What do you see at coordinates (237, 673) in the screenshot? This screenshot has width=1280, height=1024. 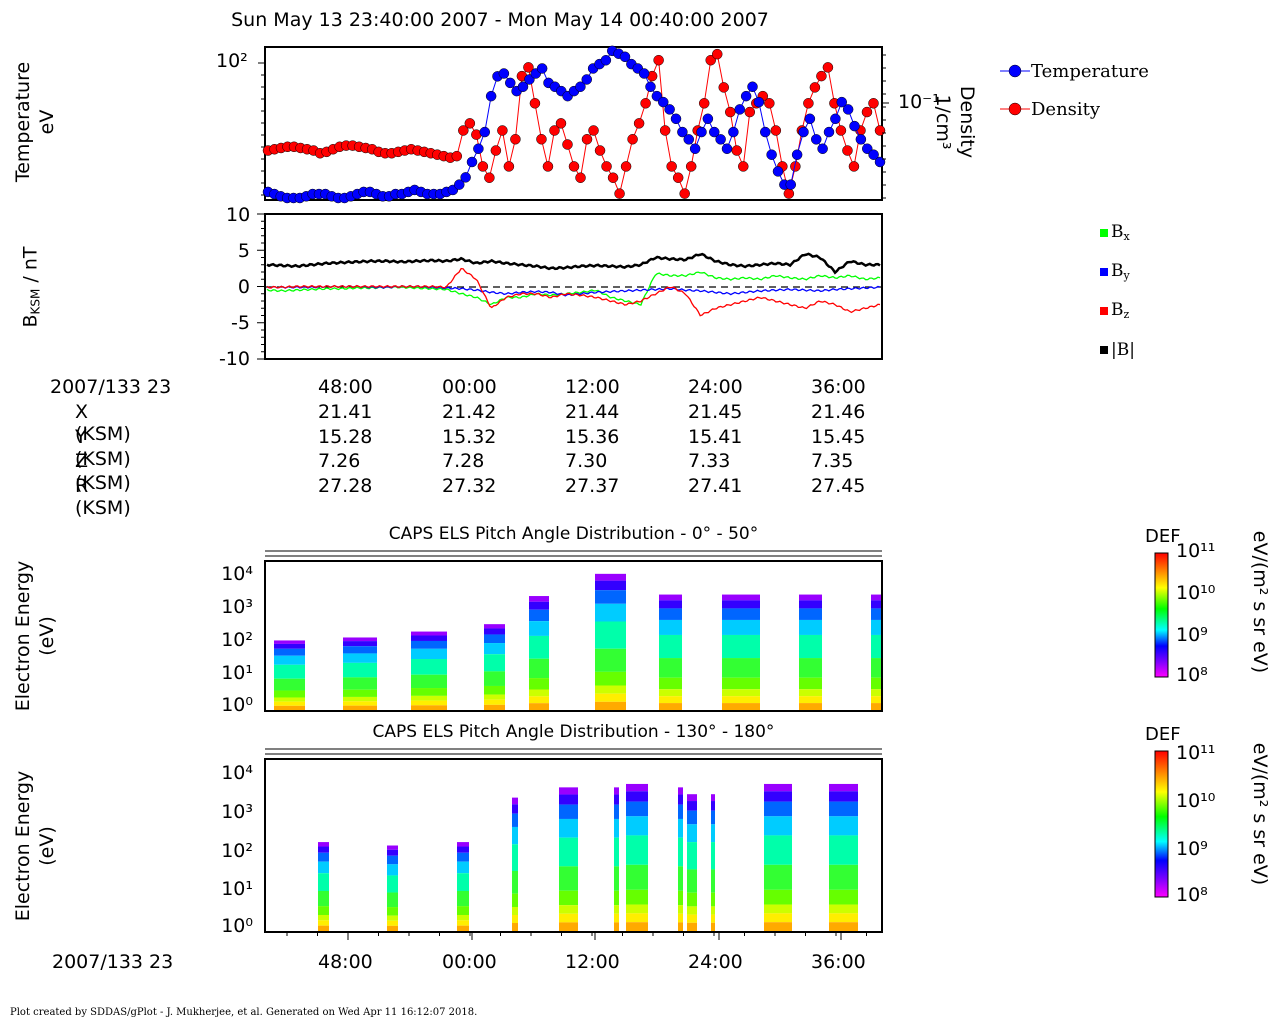 I see `s1-tick: 10¹` at bounding box center [237, 673].